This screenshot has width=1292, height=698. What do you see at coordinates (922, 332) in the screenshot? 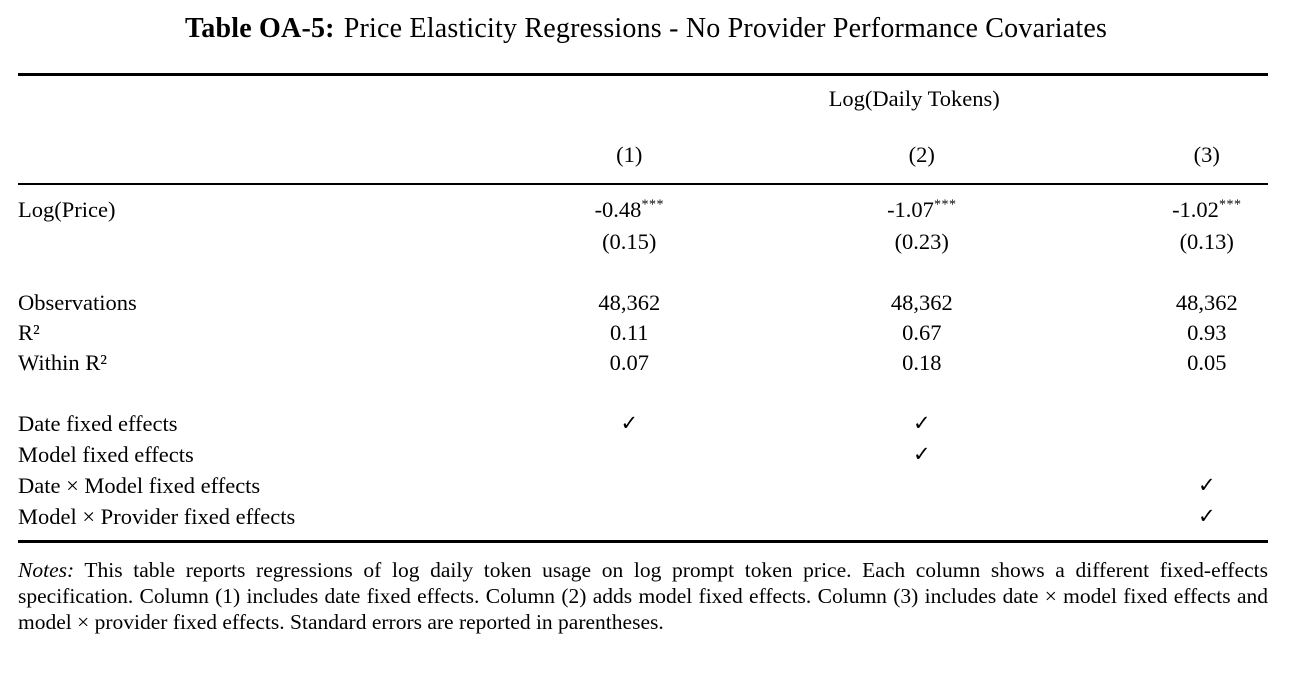
I see `stat-cell: 0.67` at bounding box center [922, 332].